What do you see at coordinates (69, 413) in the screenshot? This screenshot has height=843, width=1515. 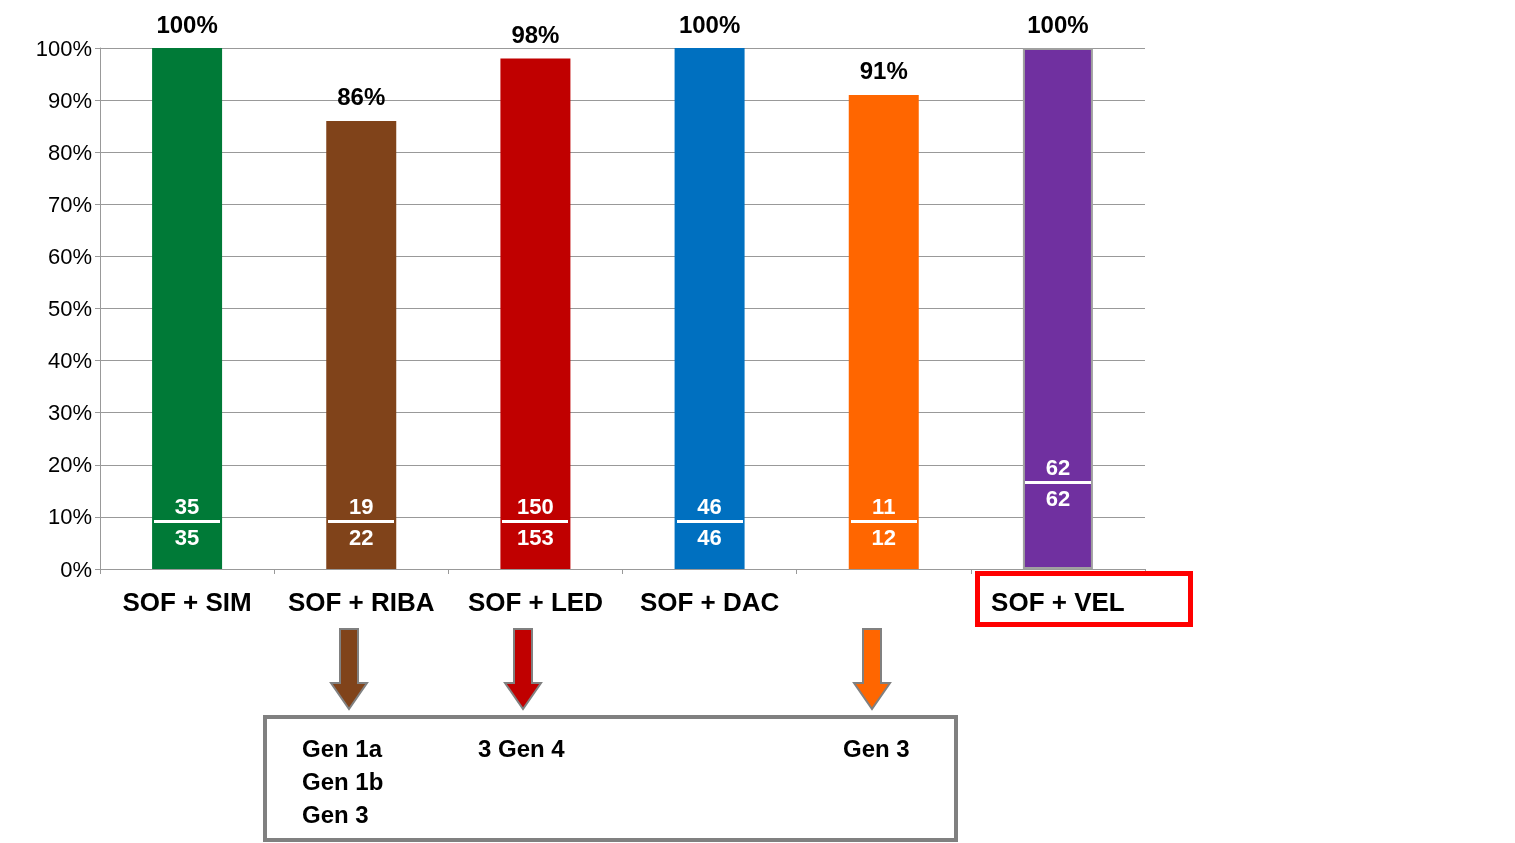 I see `y-tick-label: 30%` at bounding box center [69, 413].